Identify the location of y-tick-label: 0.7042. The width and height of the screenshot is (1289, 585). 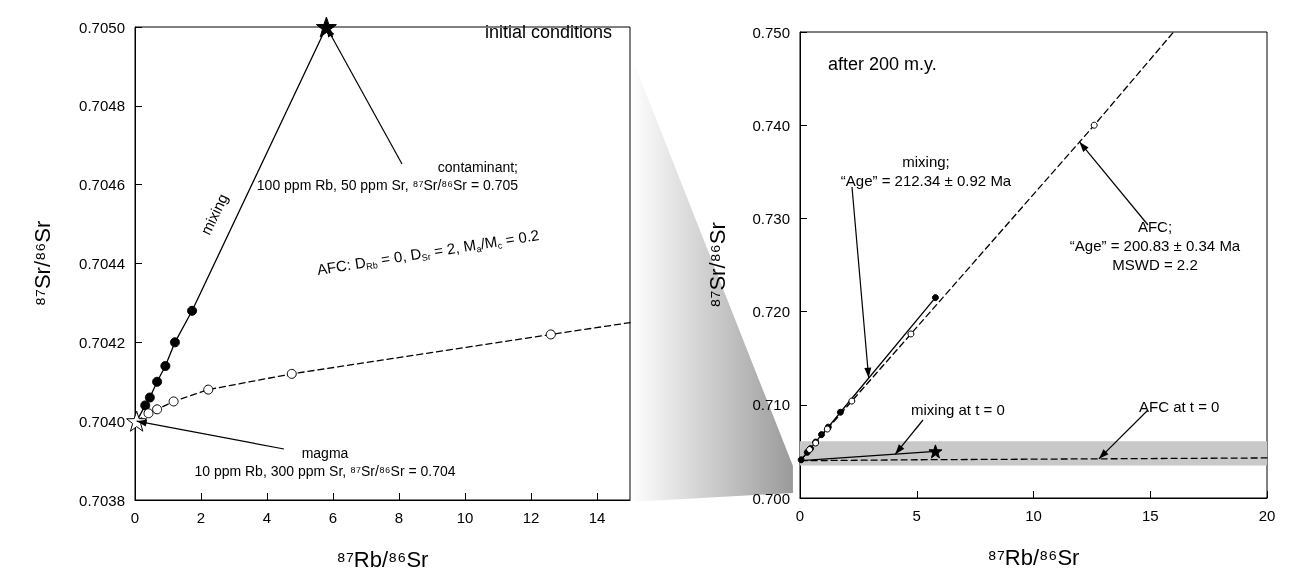
(102, 342).